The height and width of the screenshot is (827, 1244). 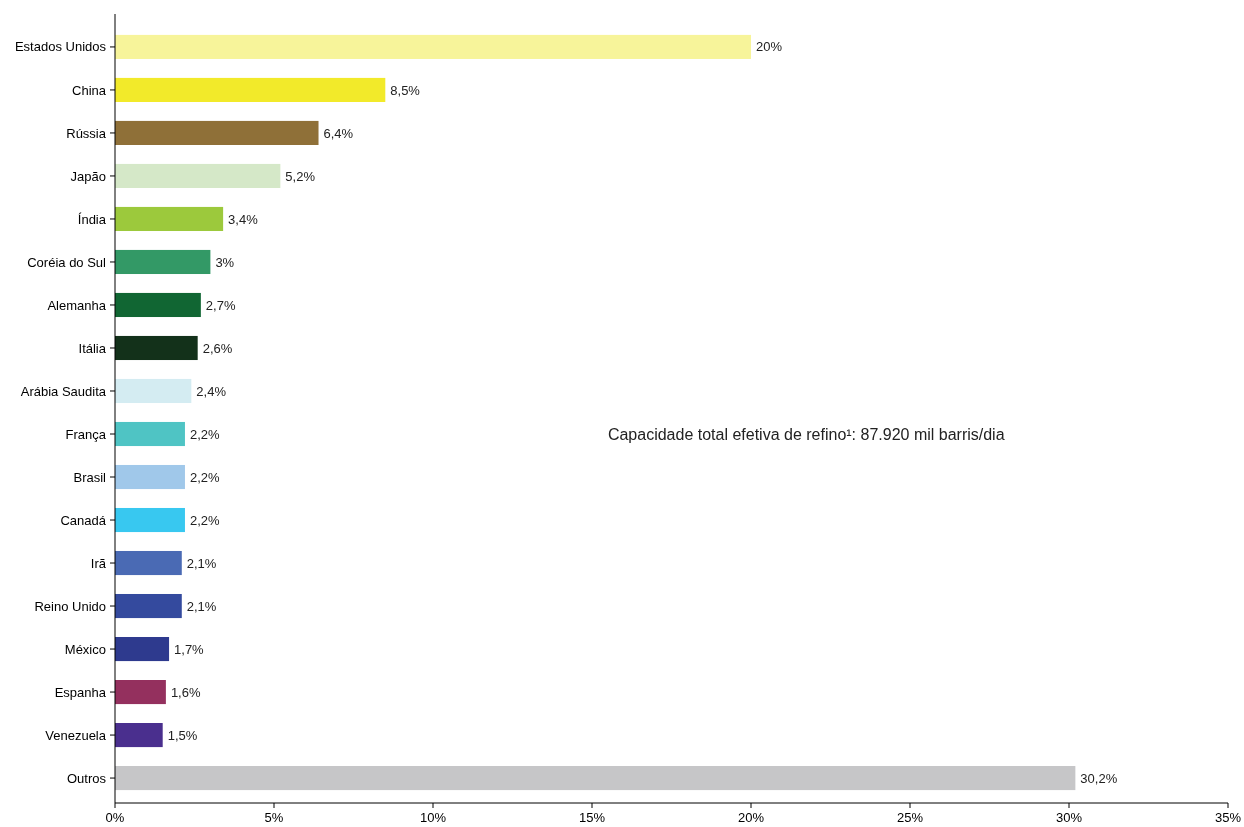 What do you see at coordinates (300, 176) in the screenshot?
I see `data-label: 5,2%` at bounding box center [300, 176].